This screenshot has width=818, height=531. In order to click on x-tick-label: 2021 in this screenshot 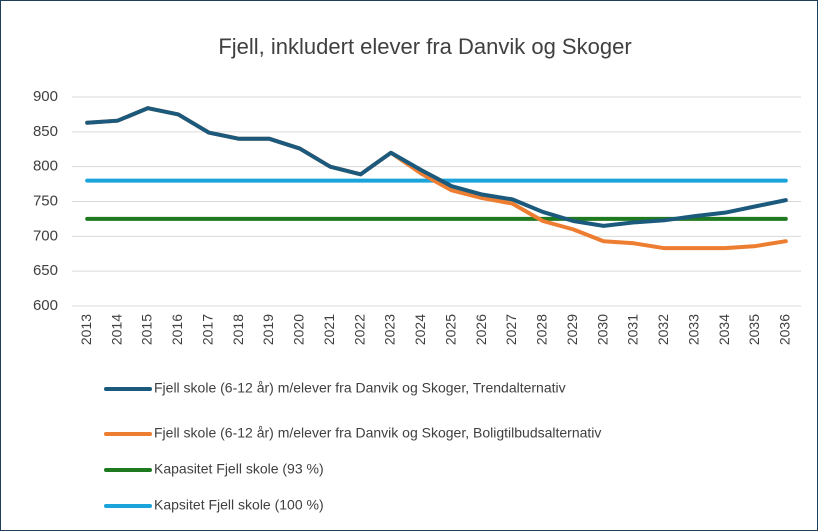, I will do `click(329, 329)`.